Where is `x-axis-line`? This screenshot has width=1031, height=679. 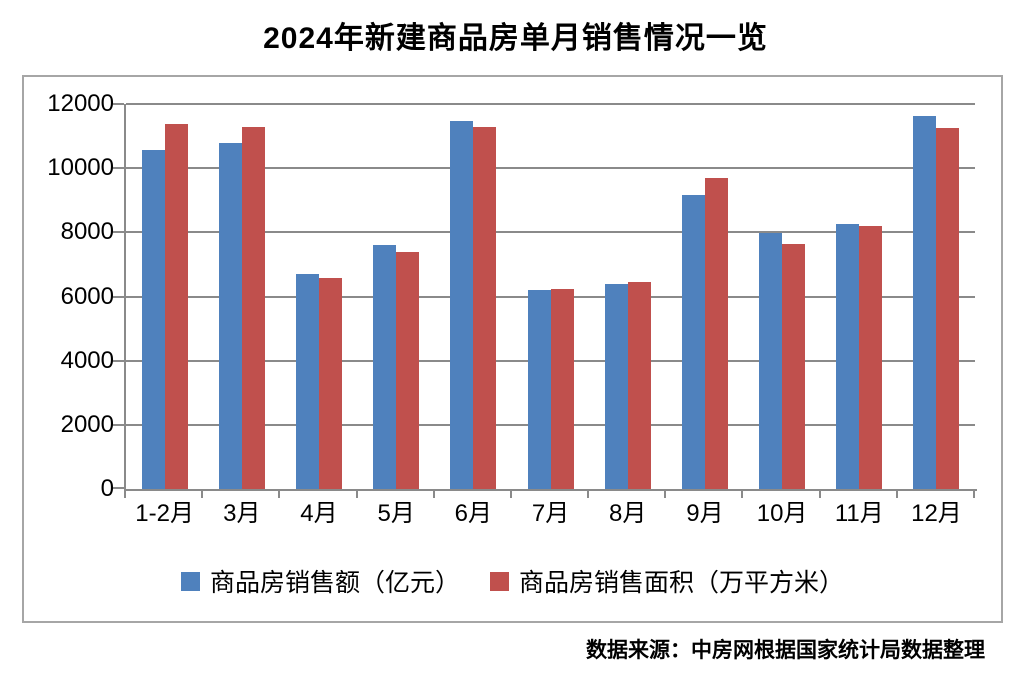 x-axis-line is located at coordinates (550, 490).